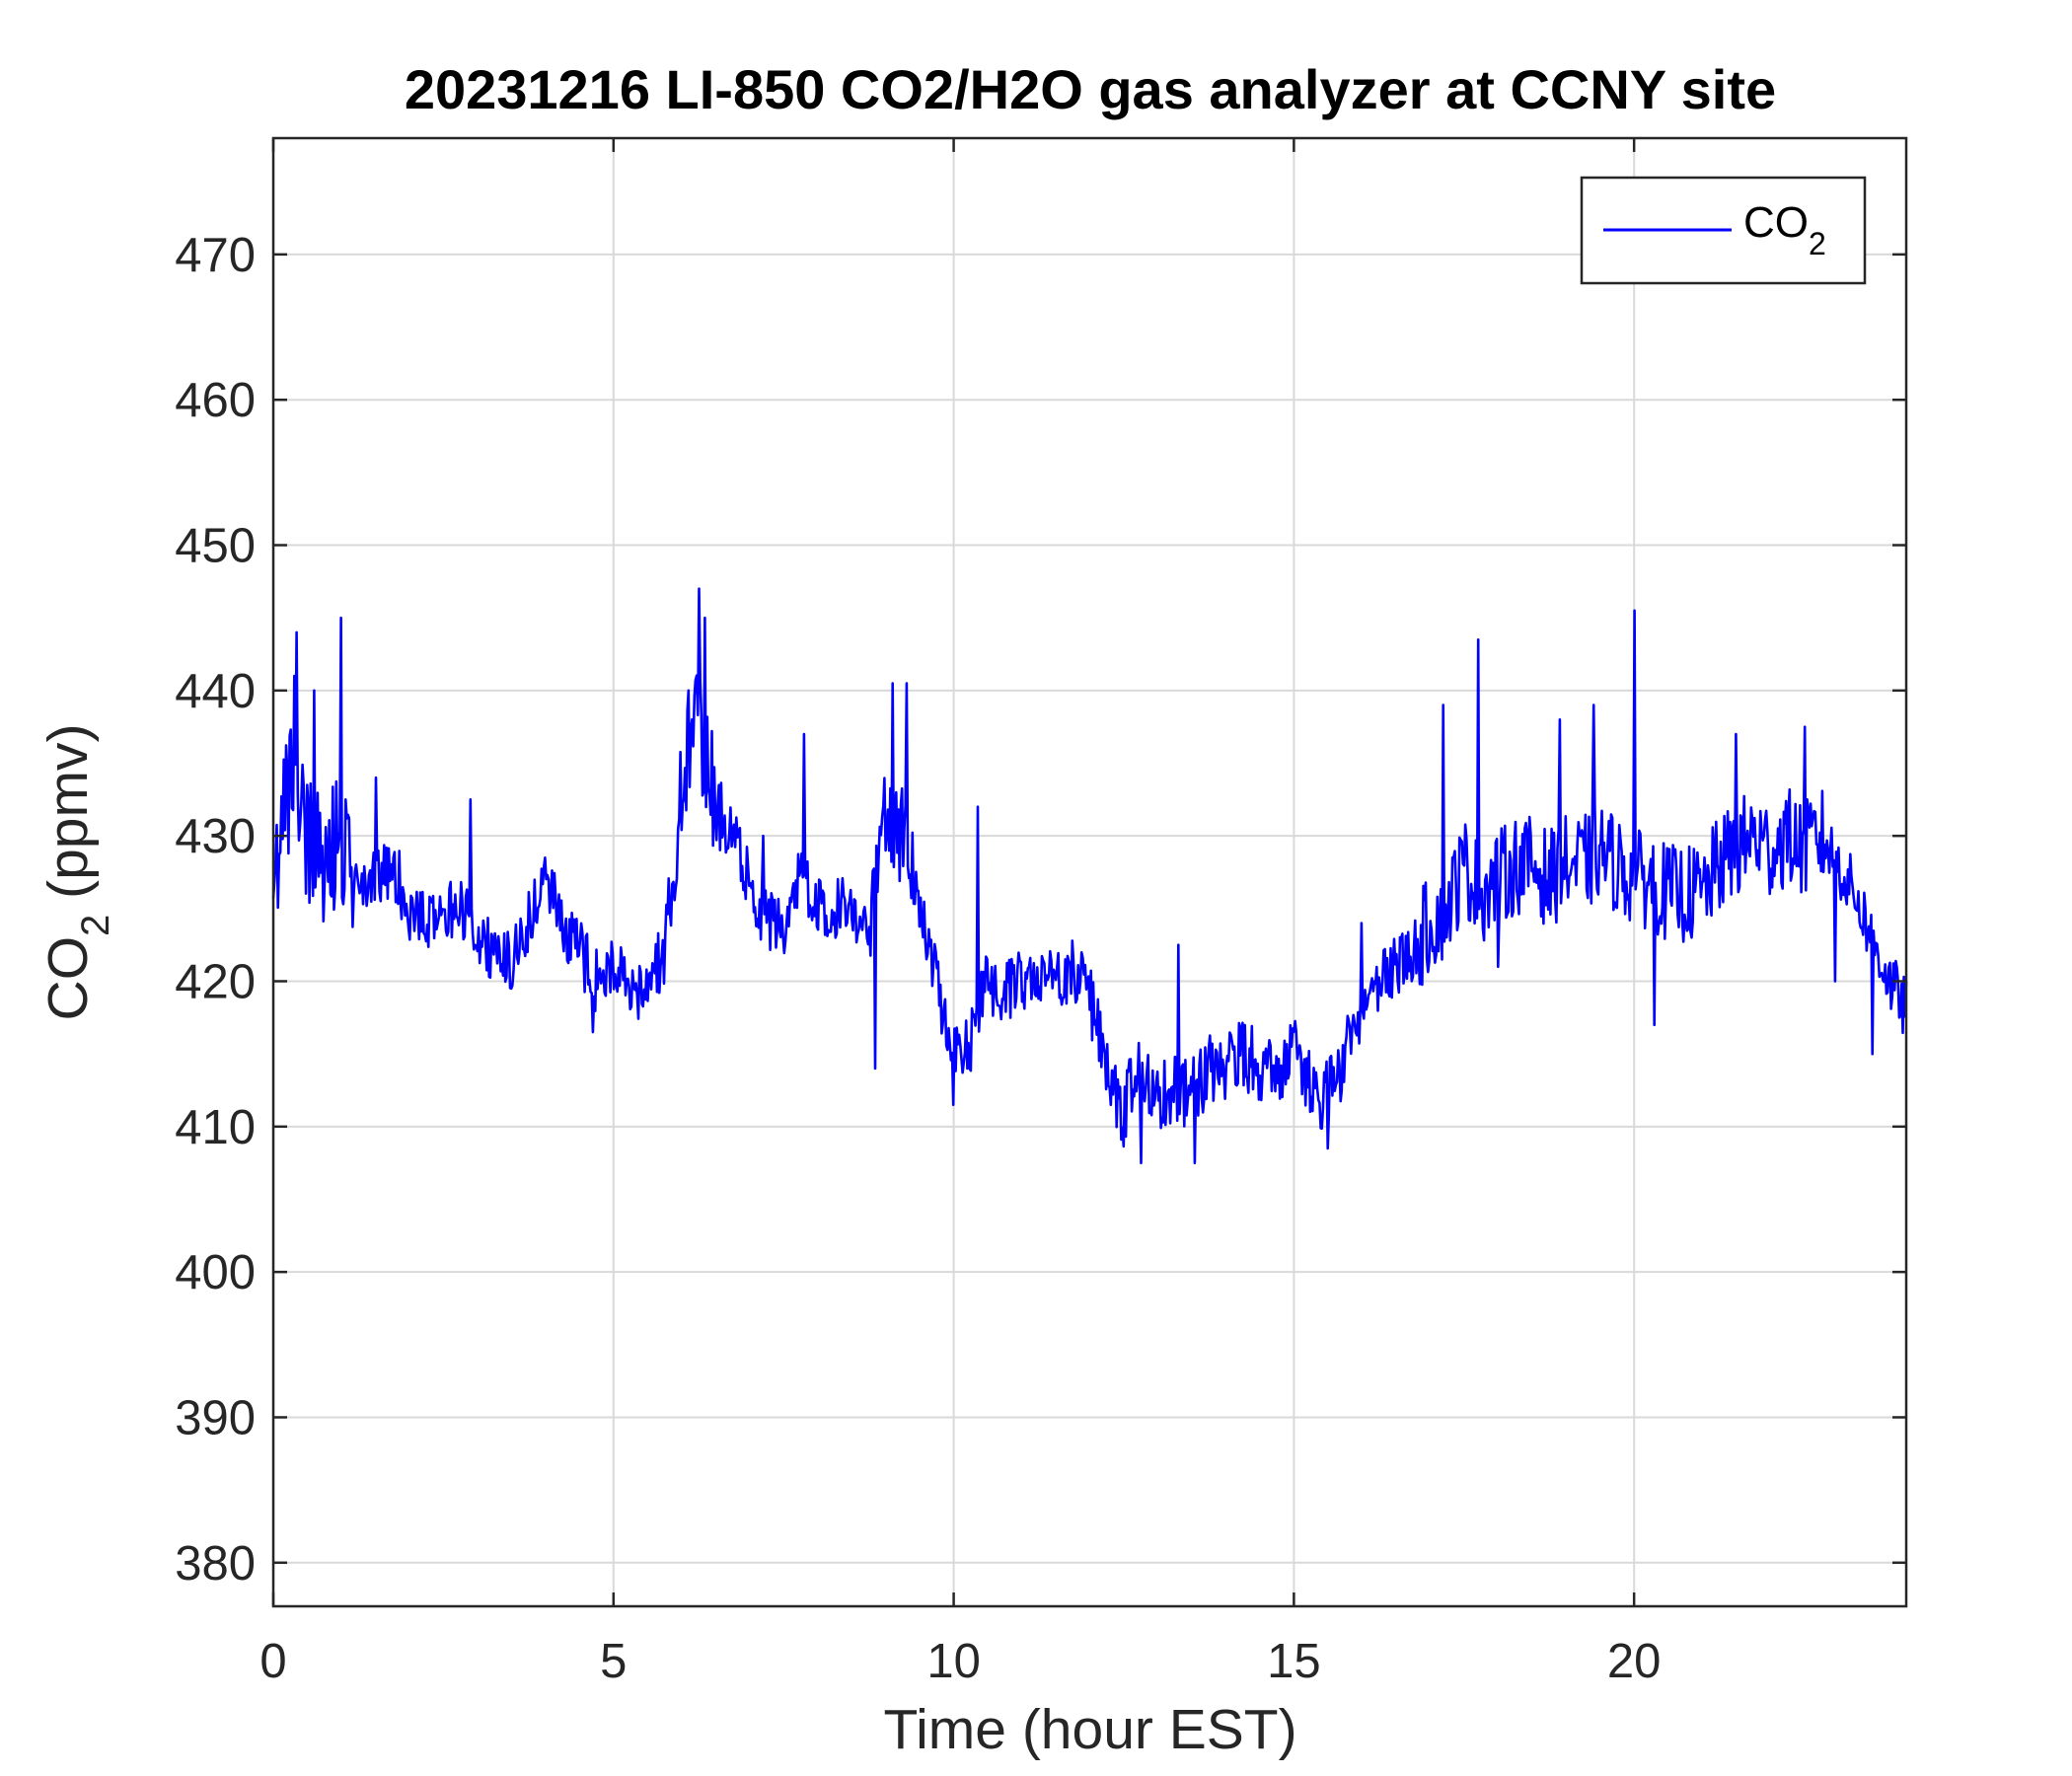 This screenshot has width=2072, height=1776. Describe the element at coordinates (1776, 223) in the screenshot. I see `legend-entry-base: CO` at that location.